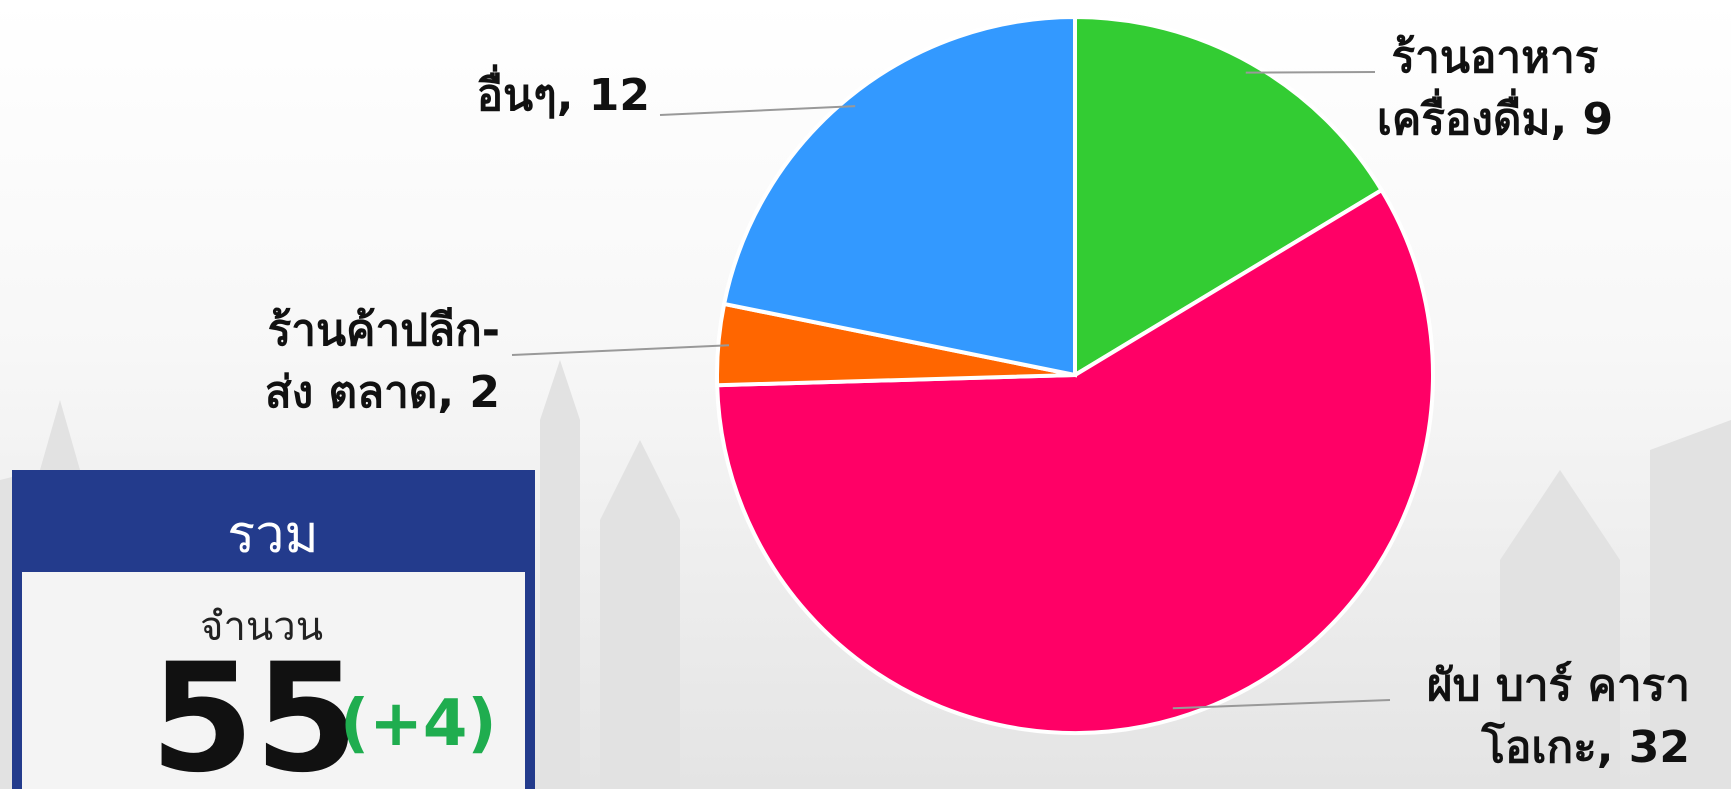  What do you see at coordinates (1495, 88) in the screenshot?
I see `data-label: ร้านอาหารเครื่องดื่ม, 9` at bounding box center [1495, 88].